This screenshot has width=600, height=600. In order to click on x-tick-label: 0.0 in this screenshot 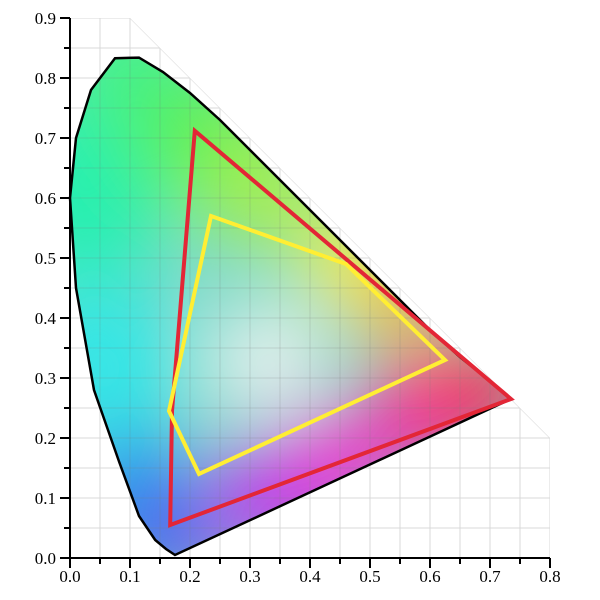, I will do `click(69, 576)`.